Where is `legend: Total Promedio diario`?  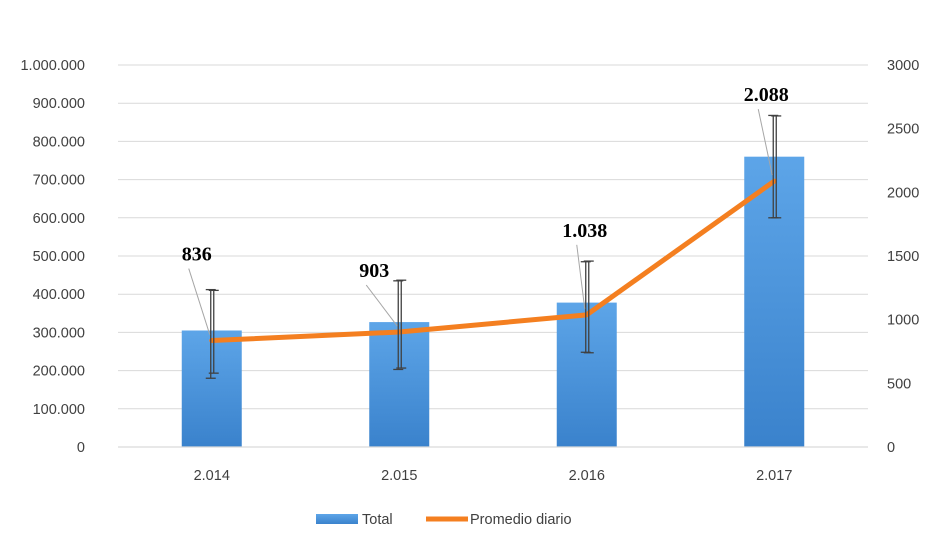 legend: Total Promedio diario is located at coordinates (444, 520).